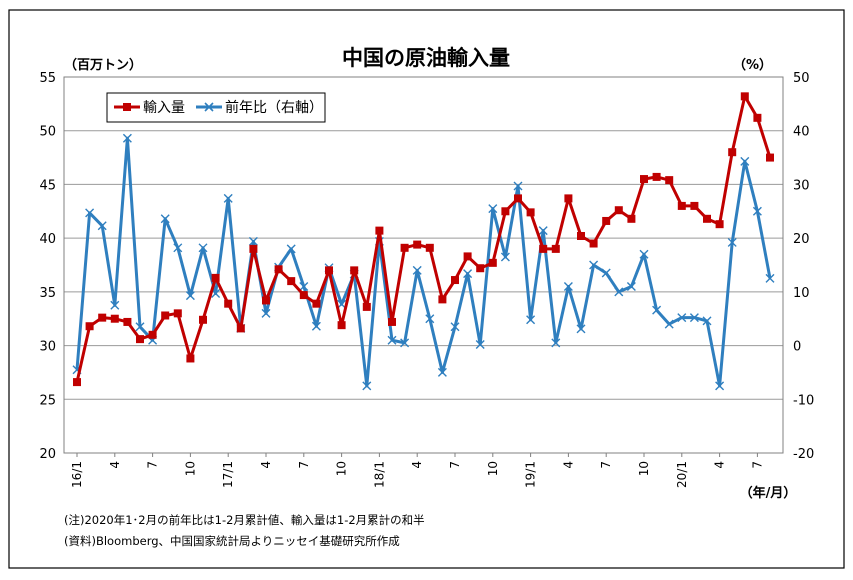 Image resolution: width=853 pixels, height=580 pixels. What do you see at coordinates (232, 541) in the screenshot?
I see `footnote-source: (資料)Bloomberg、中国国家統計局よりニッセイ基礎研究所作成` at bounding box center [232, 541].